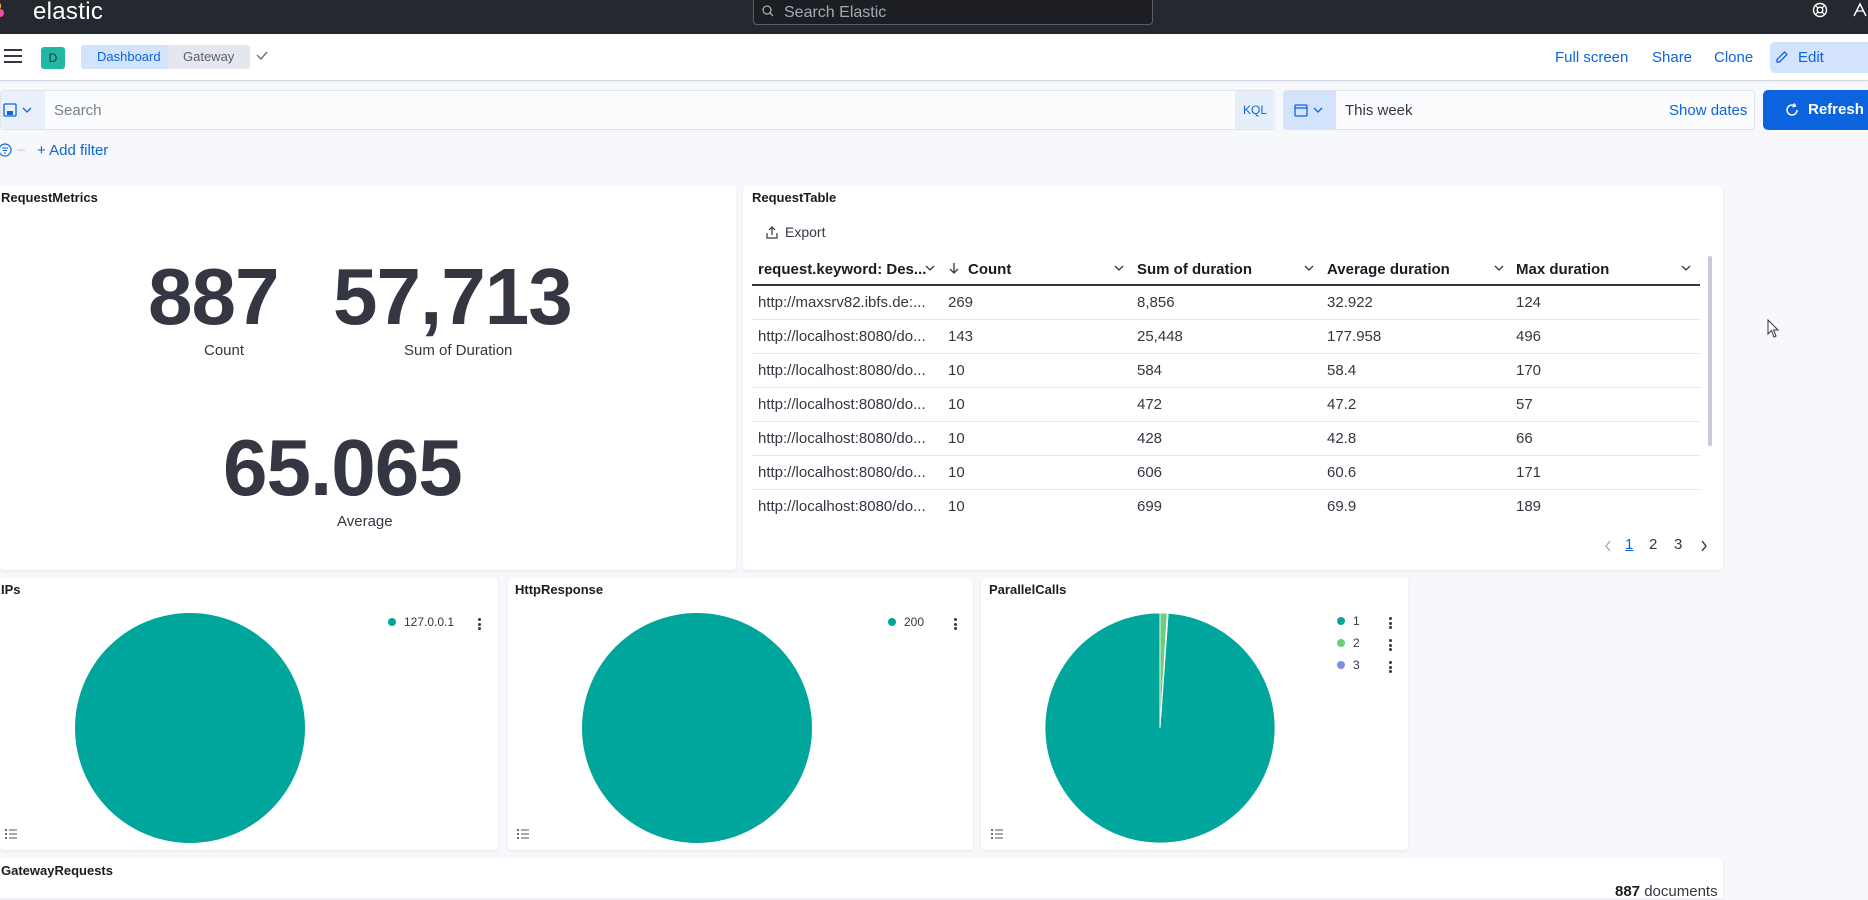  Describe the element at coordinates (23, 110) in the screenshot. I see `saved-query-menu` at that location.